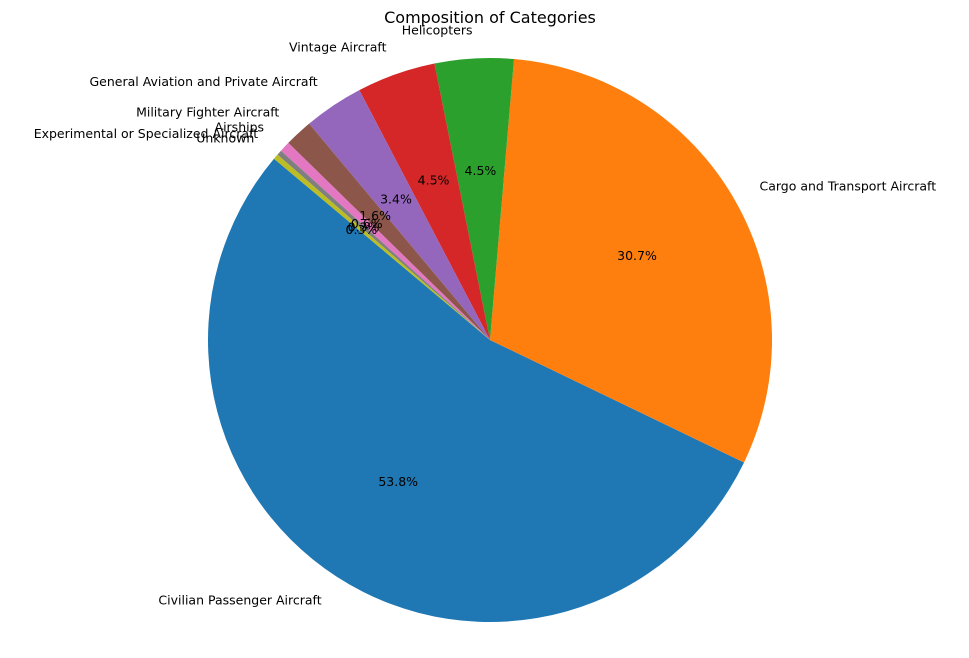 The image size is (969, 658). Describe the element at coordinates (398, 481) in the screenshot. I see `slice-percentage-label: 53.8%` at that location.